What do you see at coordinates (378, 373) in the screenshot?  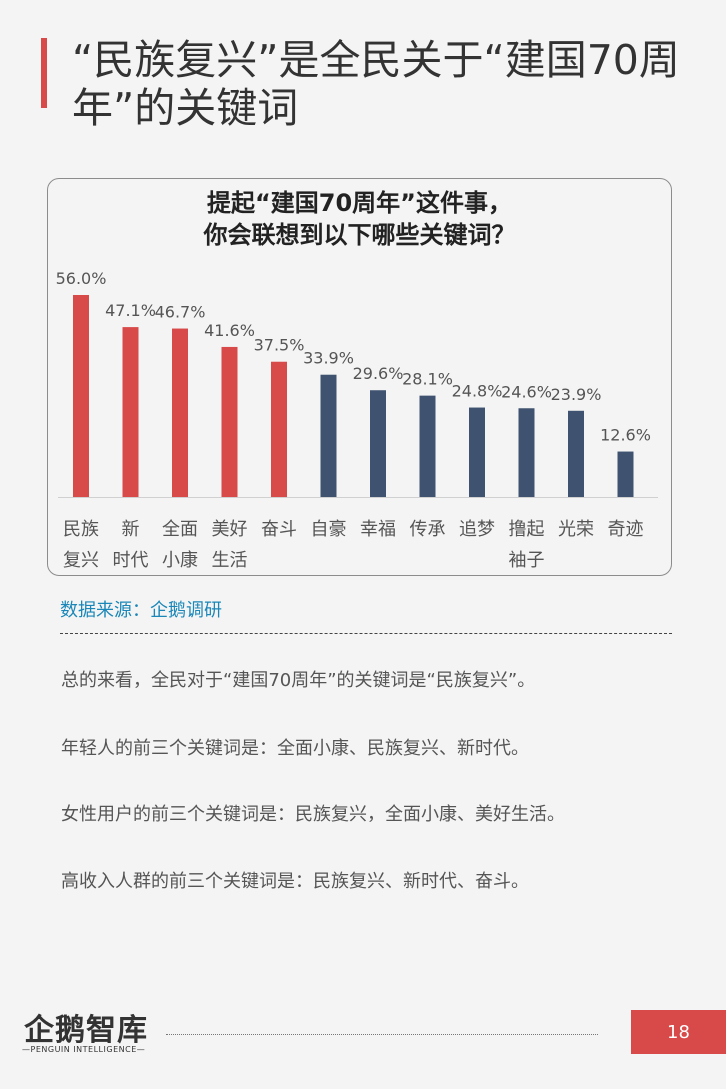 I see `data-label-7: 29.6%` at bounding box center [378, 373].